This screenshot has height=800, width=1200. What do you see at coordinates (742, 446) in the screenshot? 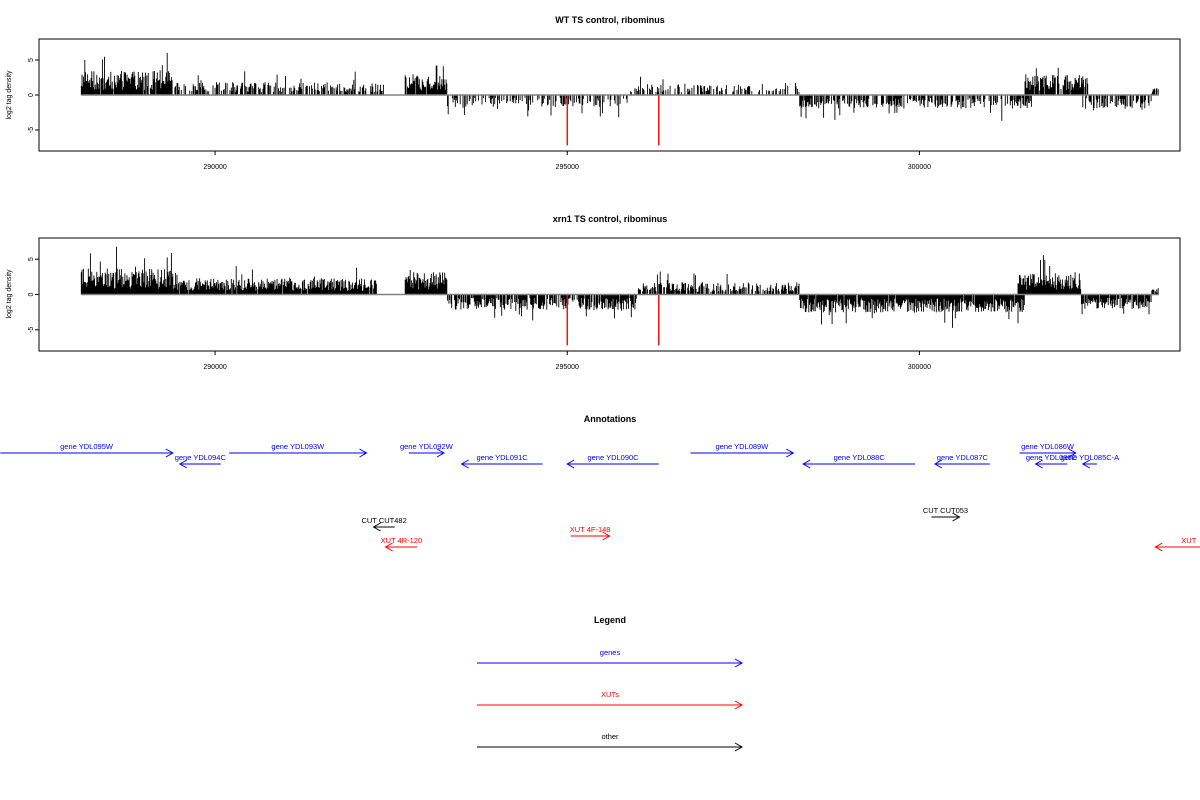
I see `feature-label: gene YDL089W` at bounding box center [742, 446].